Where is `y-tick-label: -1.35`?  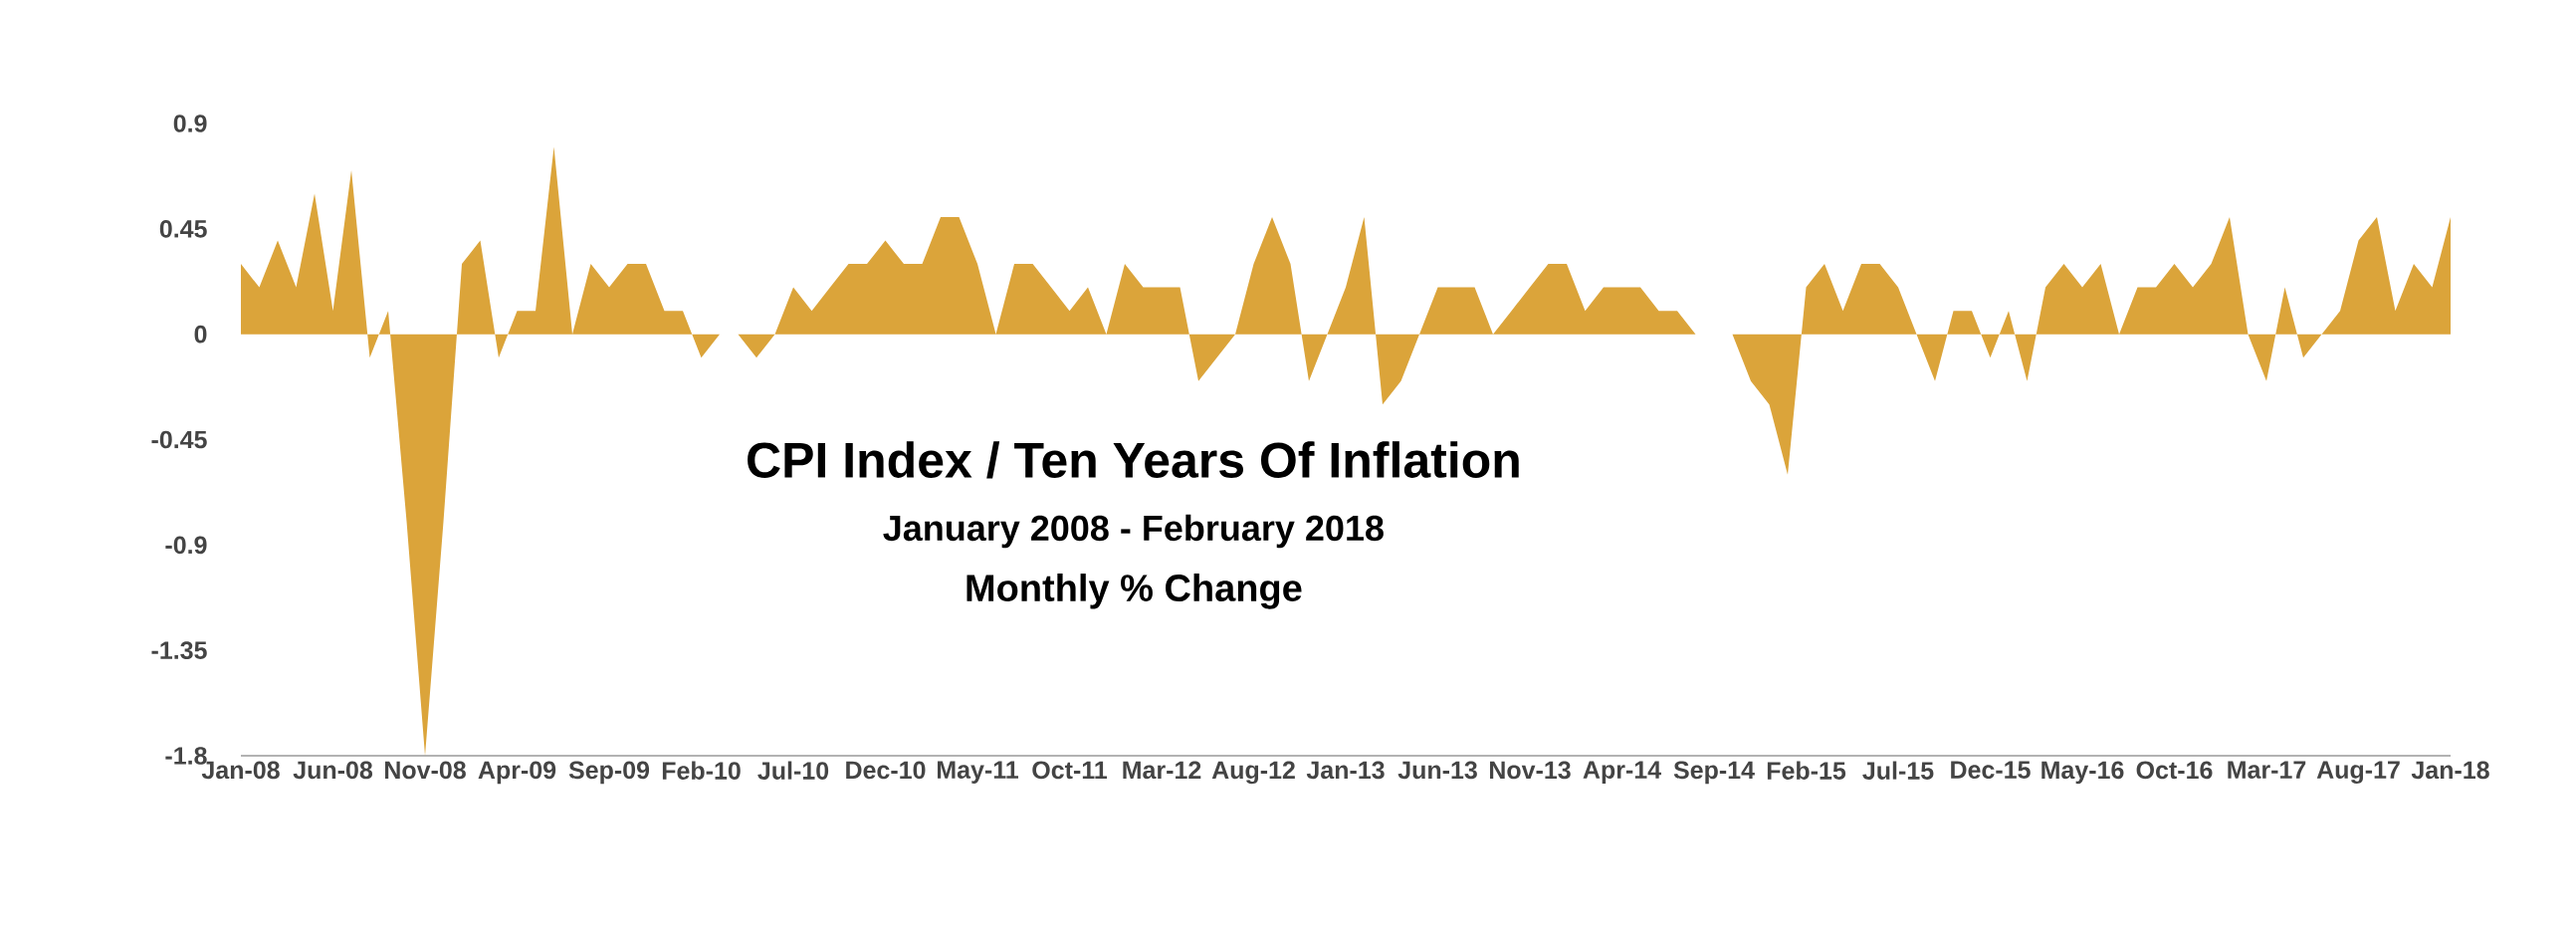
y-tick-label: -1.35 is located at coordinates (179, 651).